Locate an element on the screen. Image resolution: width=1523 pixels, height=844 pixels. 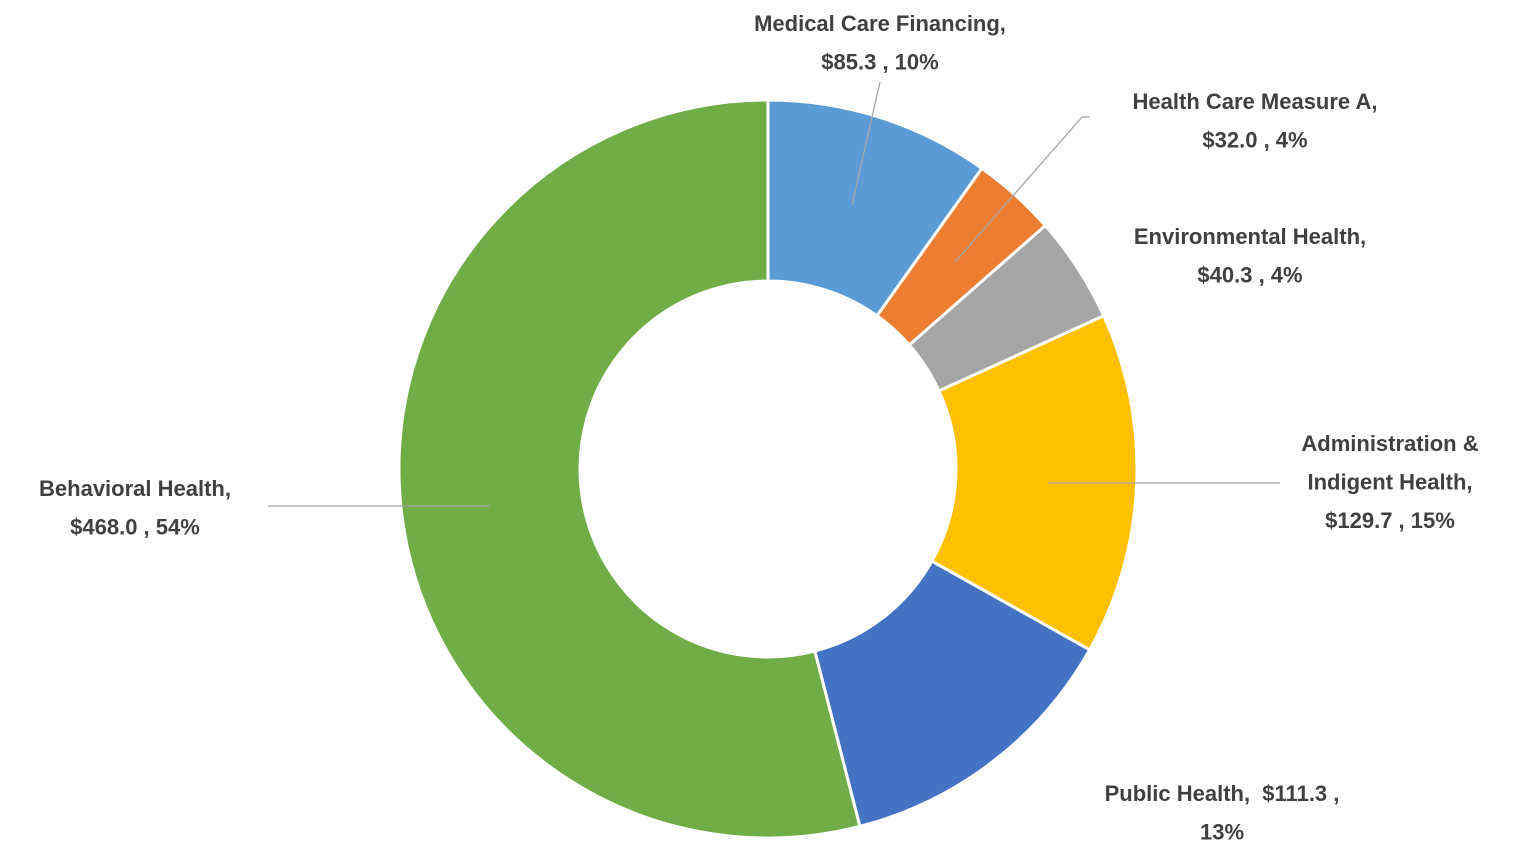
data-label: Medical Care Financing, is located at coordinates (880, 23).